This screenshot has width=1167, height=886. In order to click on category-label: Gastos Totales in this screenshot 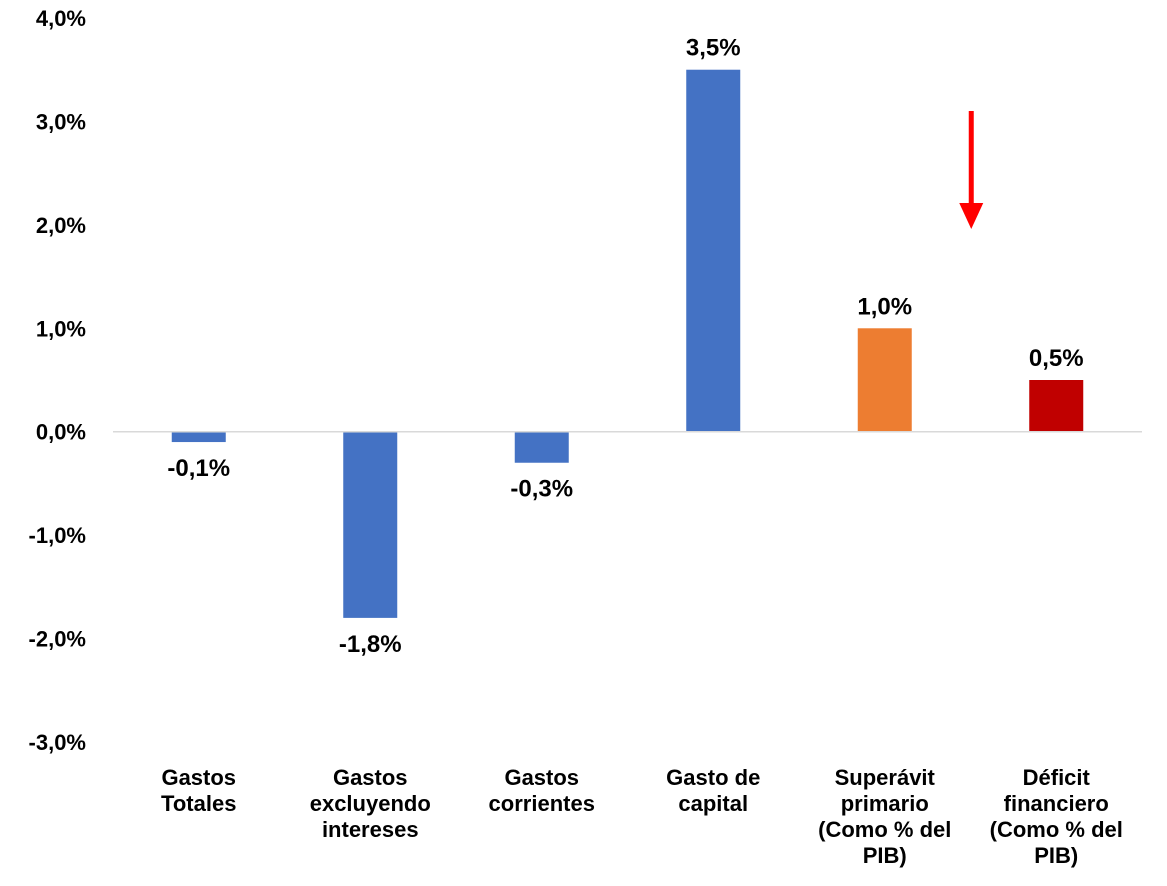, I will do `click(198, 790)`.